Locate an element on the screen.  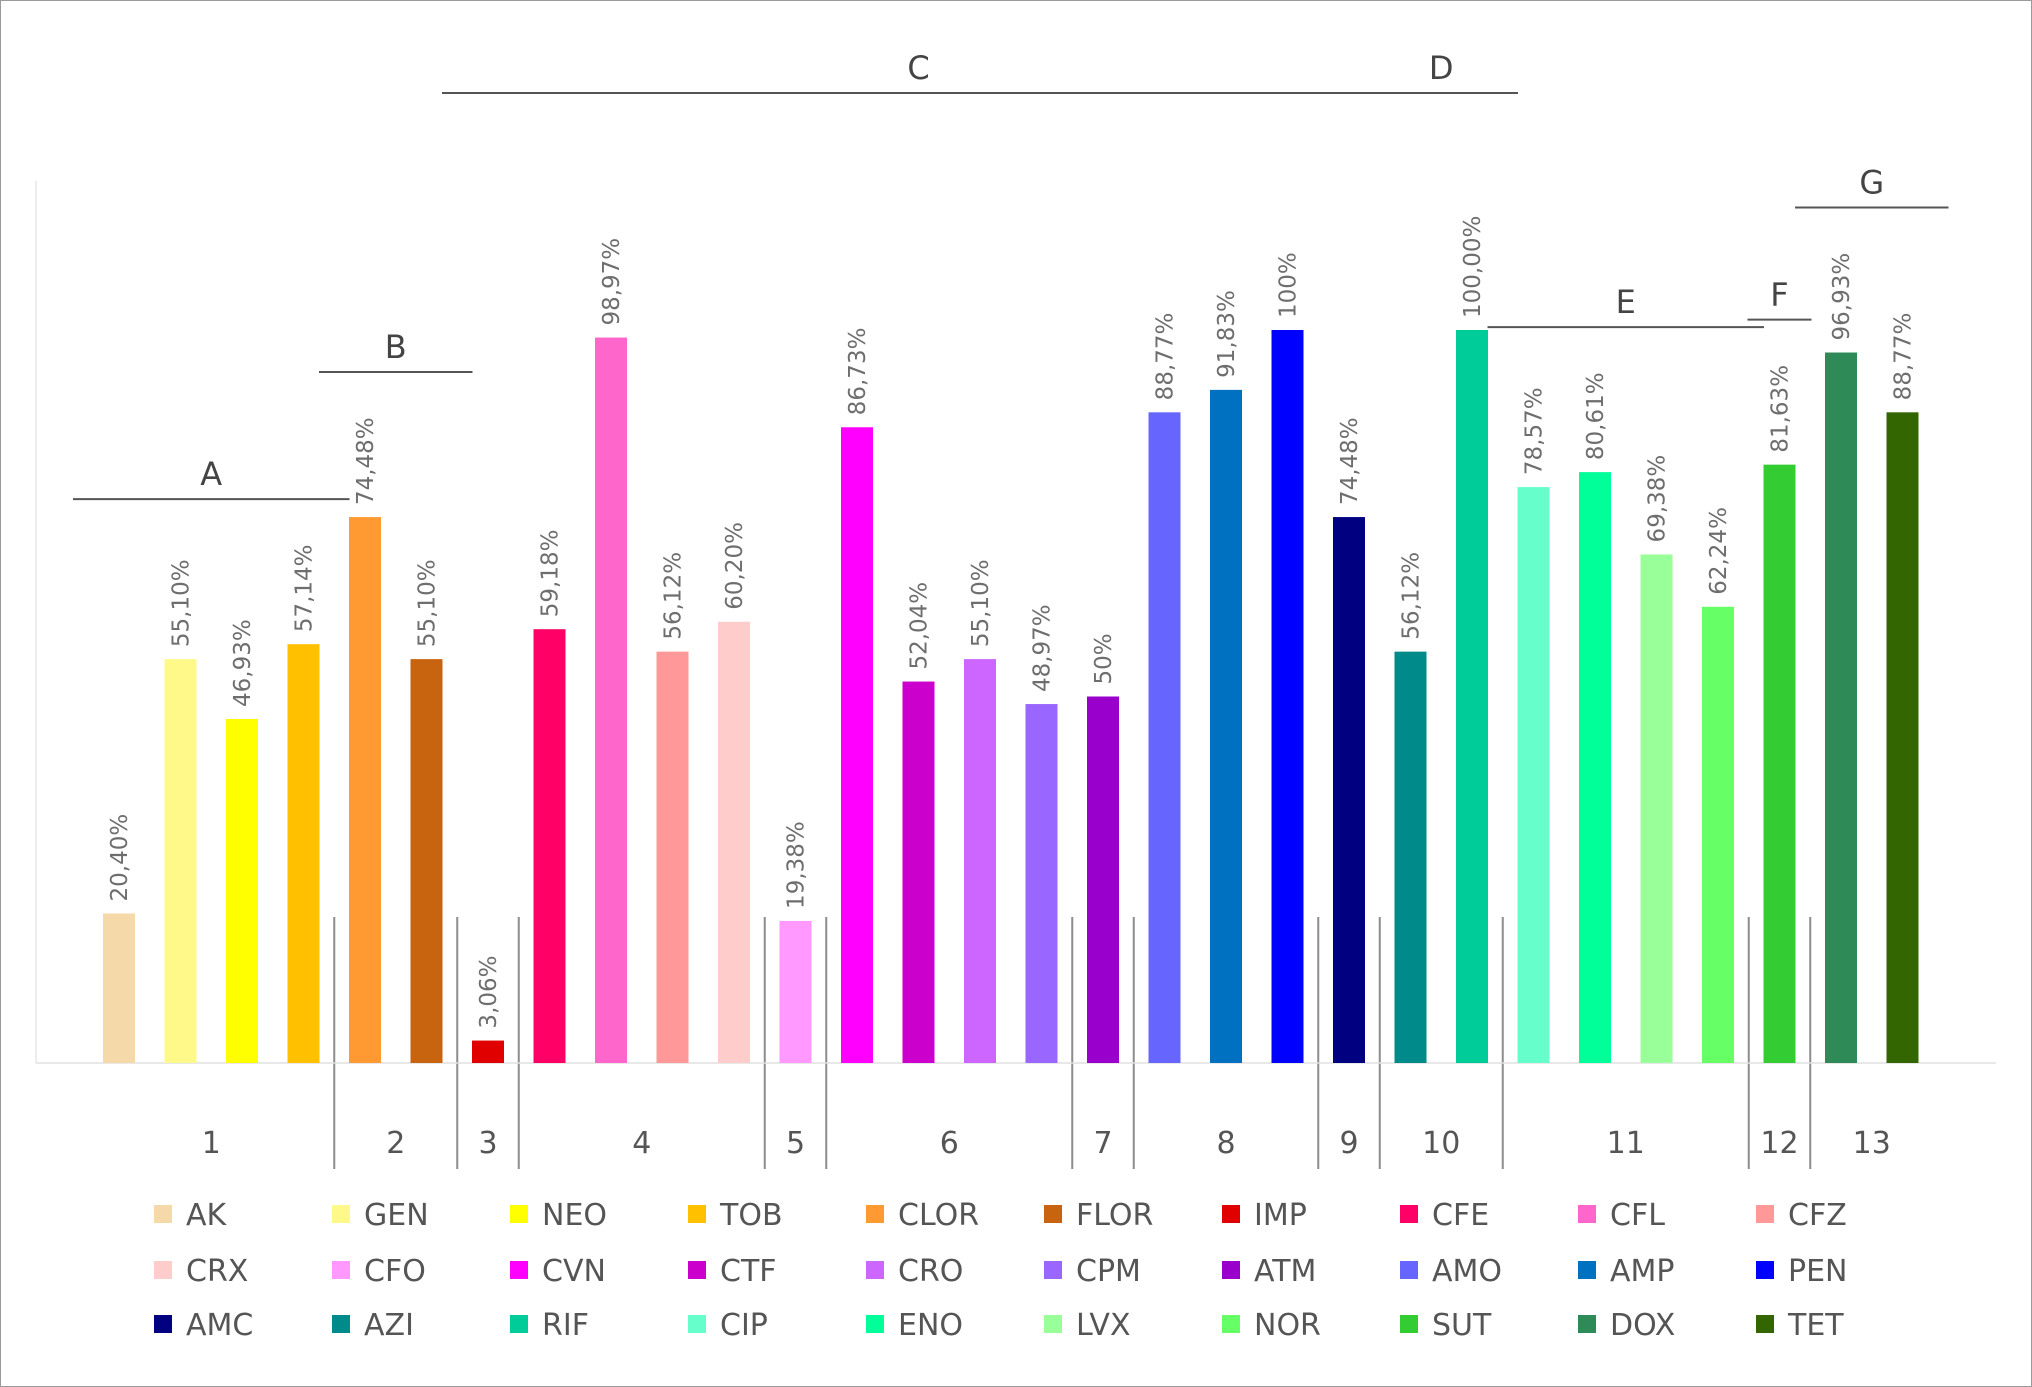
bar-amo is located at coordinates (1164, 737).